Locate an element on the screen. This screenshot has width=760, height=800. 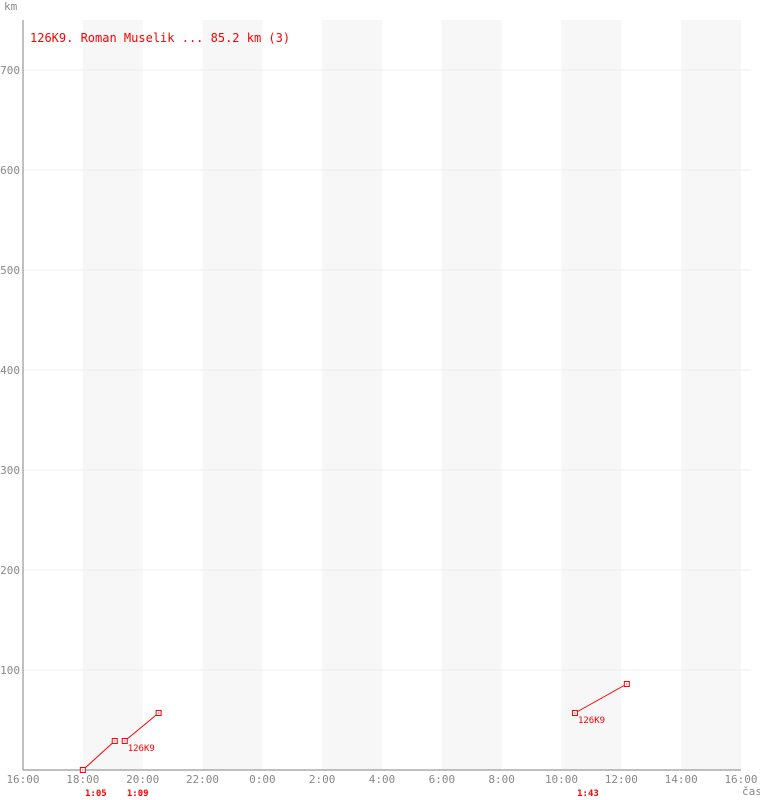
x-tick-label: 10:00 is located at coordinates (561, 779).